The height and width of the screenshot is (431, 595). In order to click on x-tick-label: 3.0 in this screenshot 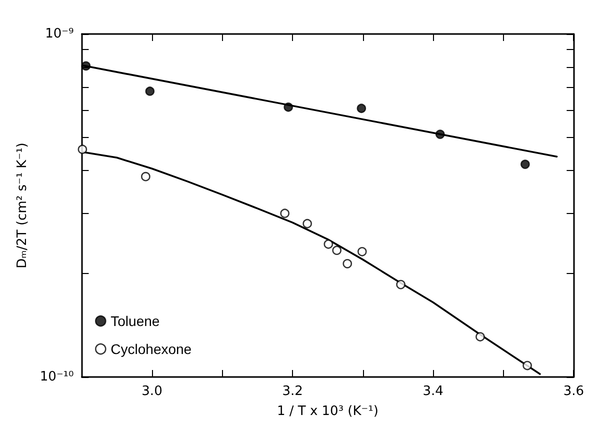, I will do `click(152, 391)`.